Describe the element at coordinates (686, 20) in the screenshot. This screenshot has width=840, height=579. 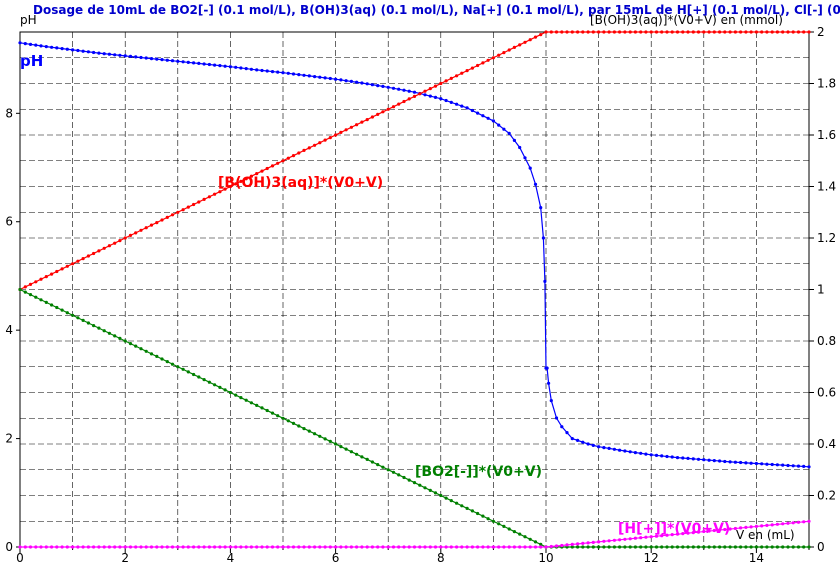
I see `y-right-axis-label: [B(OH)3(aq)]*(V0+V) en (mmol)` at that location.